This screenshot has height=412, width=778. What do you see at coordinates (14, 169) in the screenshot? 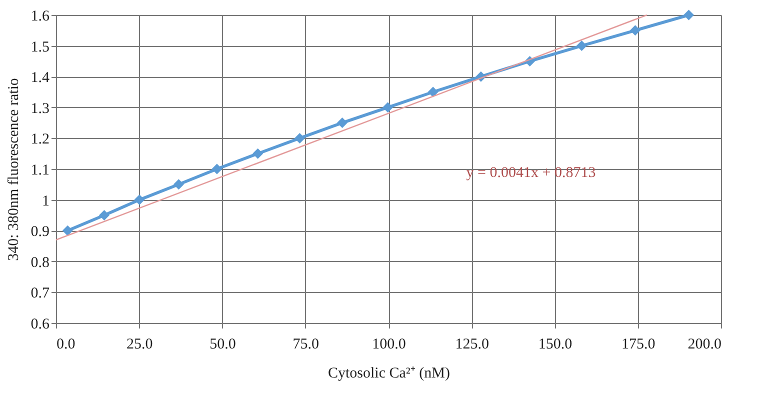
I see `y-axis-title: 340: 380nm fluorescence ratio` at bounding box center [14, 169].